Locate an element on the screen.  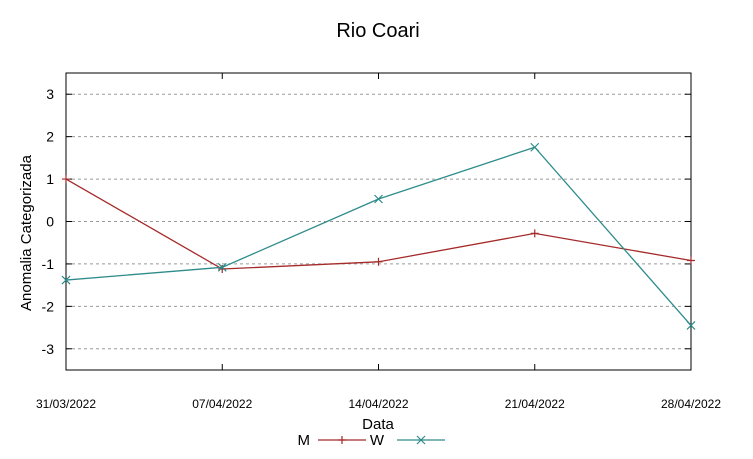
y-axis-label: Anomalia Categorizada is located at coordinates (26, 232).